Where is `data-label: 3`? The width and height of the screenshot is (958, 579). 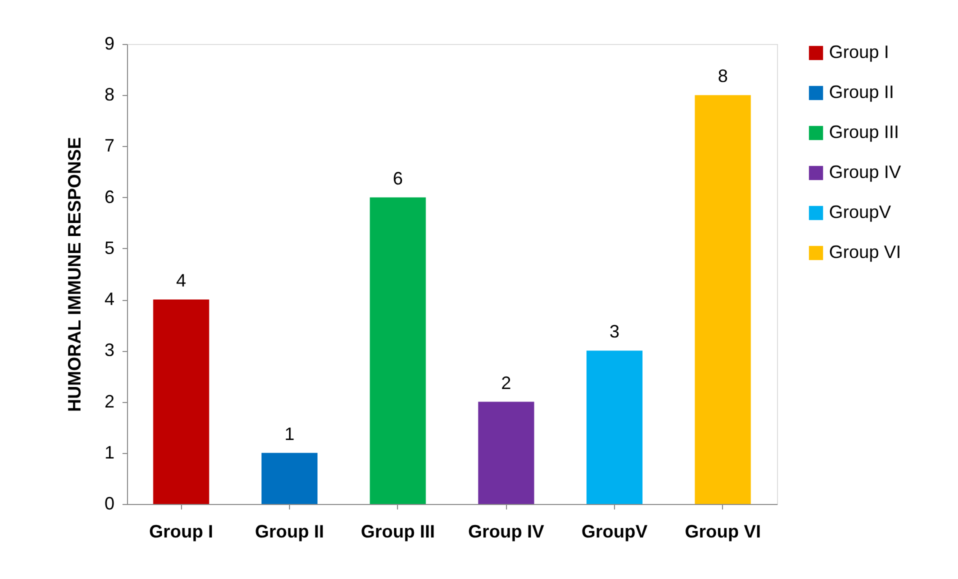 data-label: 3 is located at coordinates (614, 332).